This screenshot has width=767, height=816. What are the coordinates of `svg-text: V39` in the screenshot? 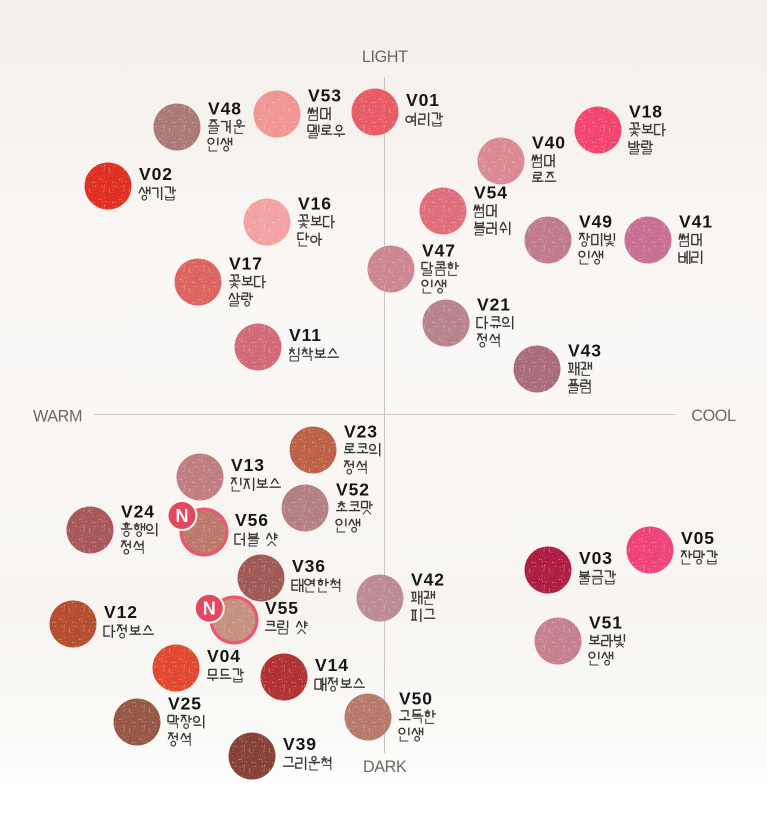 It's located at (300, 744).